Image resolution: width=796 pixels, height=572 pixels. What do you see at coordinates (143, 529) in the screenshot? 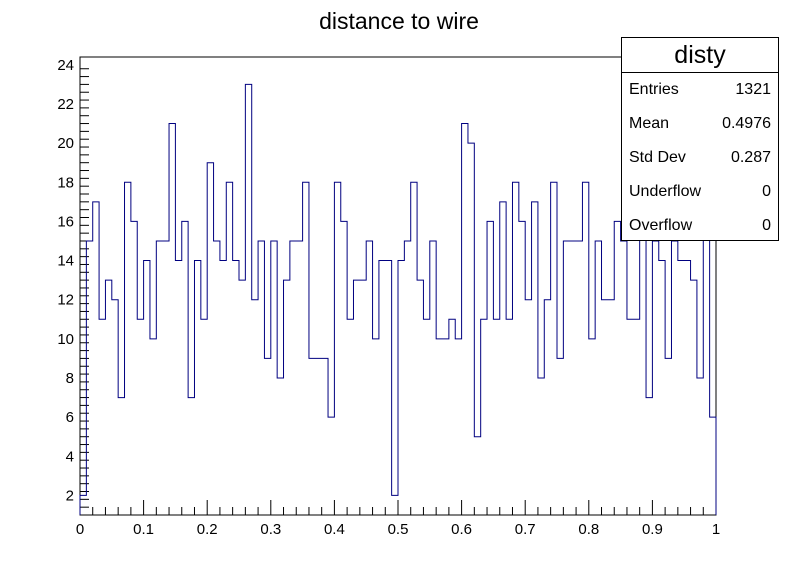
I see `x-tick-label: 0.1` at bounding box center [143, 529].